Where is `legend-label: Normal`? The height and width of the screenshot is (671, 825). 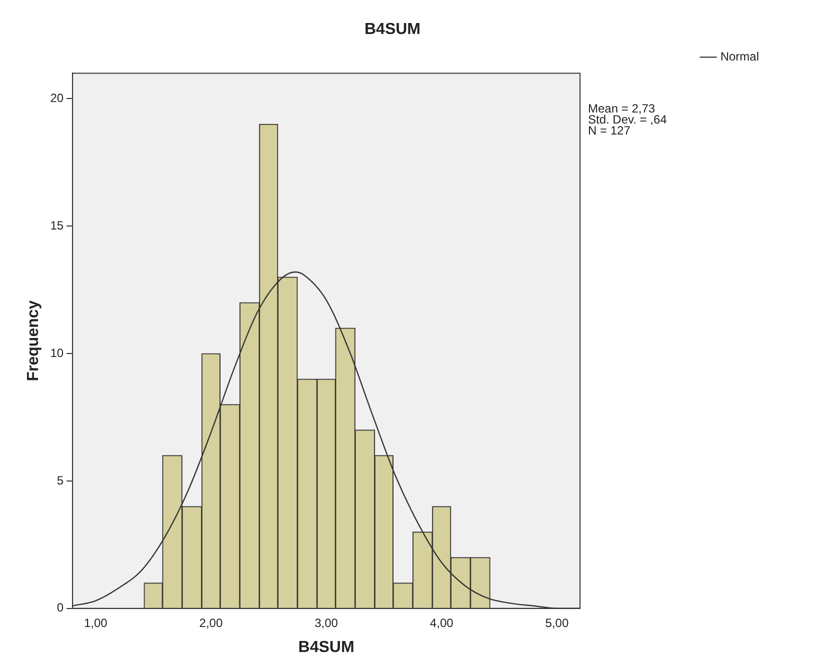
legend-label: Normal is located at coordinates (739, 57).